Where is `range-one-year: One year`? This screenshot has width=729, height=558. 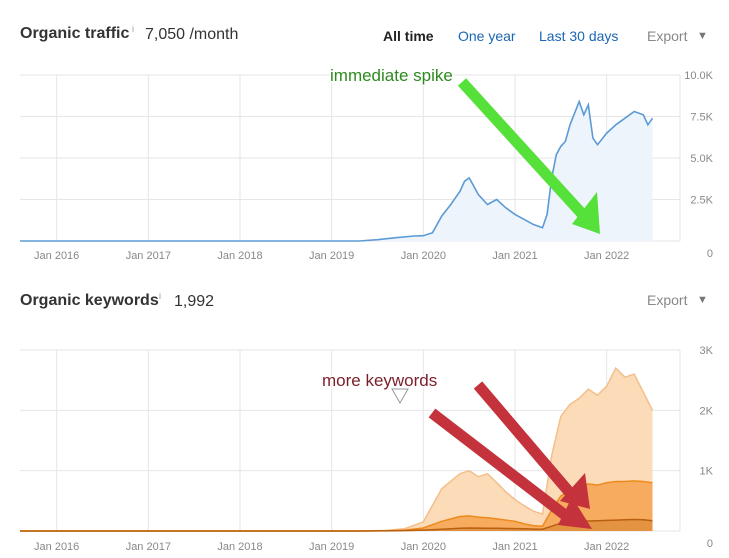 range-one-year: One year is located at coordinates (487, 36).